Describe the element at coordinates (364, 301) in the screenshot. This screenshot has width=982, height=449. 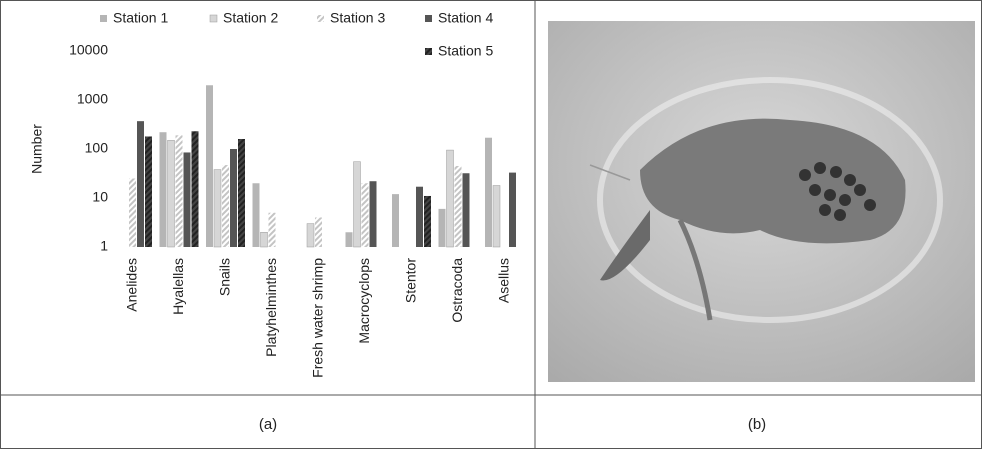
I see `x-tick-label: Macrocyclops` at that location.